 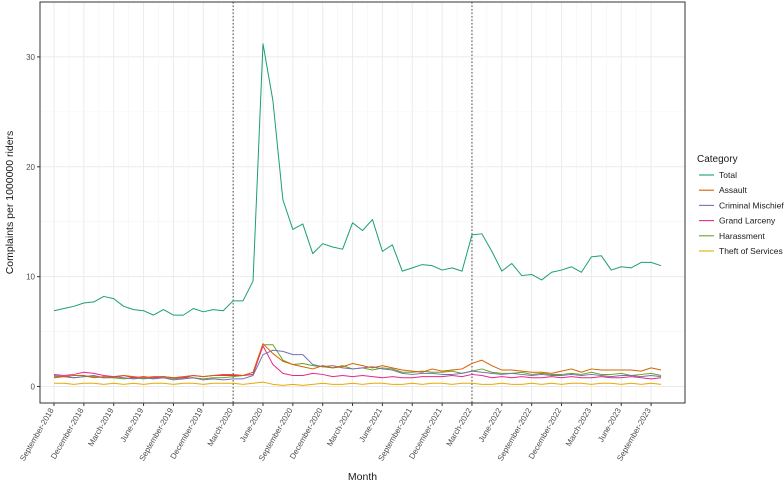 I want to click on x-tick-label: March-2019, so click(x=100, y=427).